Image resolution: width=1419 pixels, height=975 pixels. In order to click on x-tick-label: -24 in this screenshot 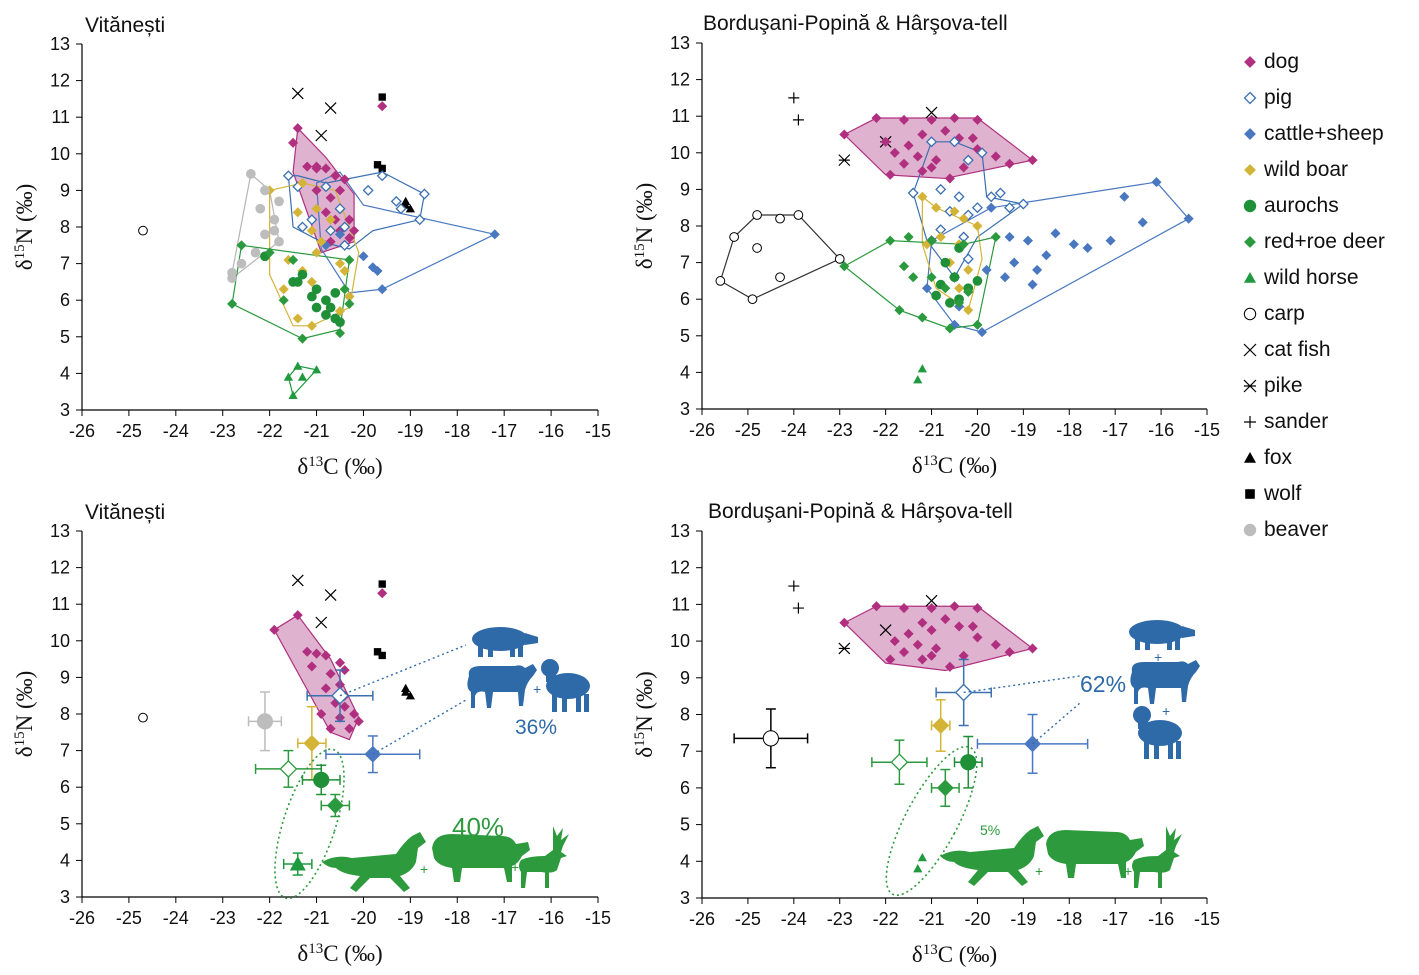, I will do `click(794, 919)`.